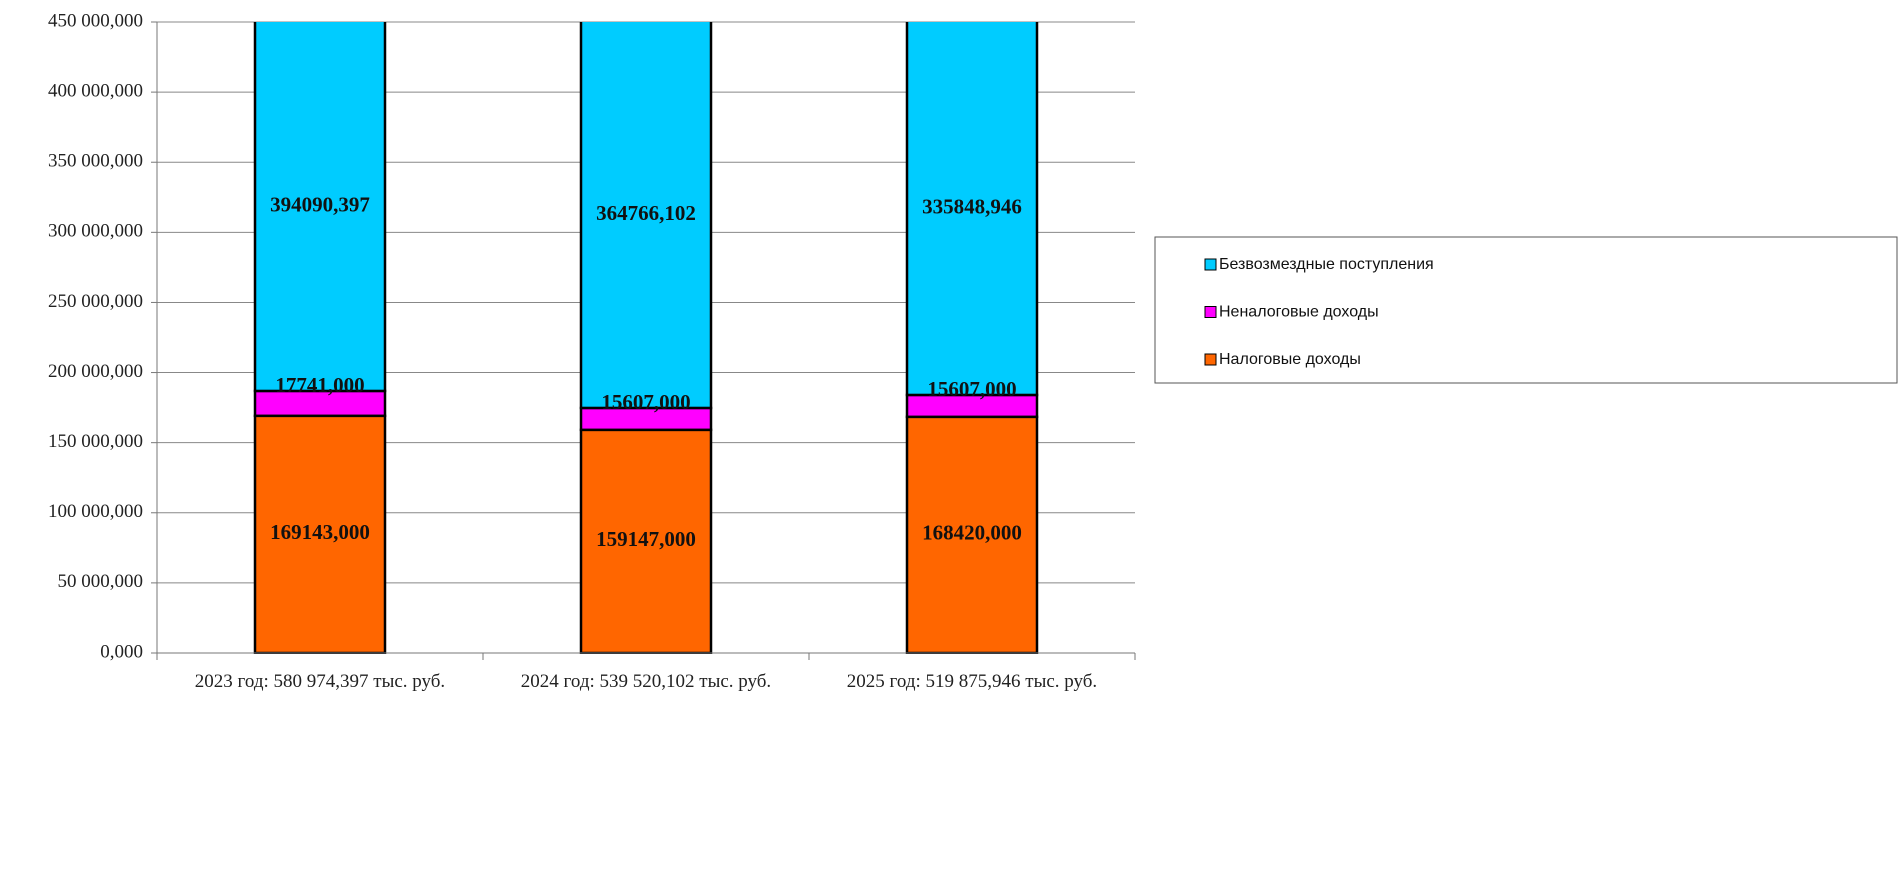 The height and width of the screenshot is (881, 1899). I want to click on x-tick-label: 2023 год: 580 974,397 тыс. руб., so click(320, 681).